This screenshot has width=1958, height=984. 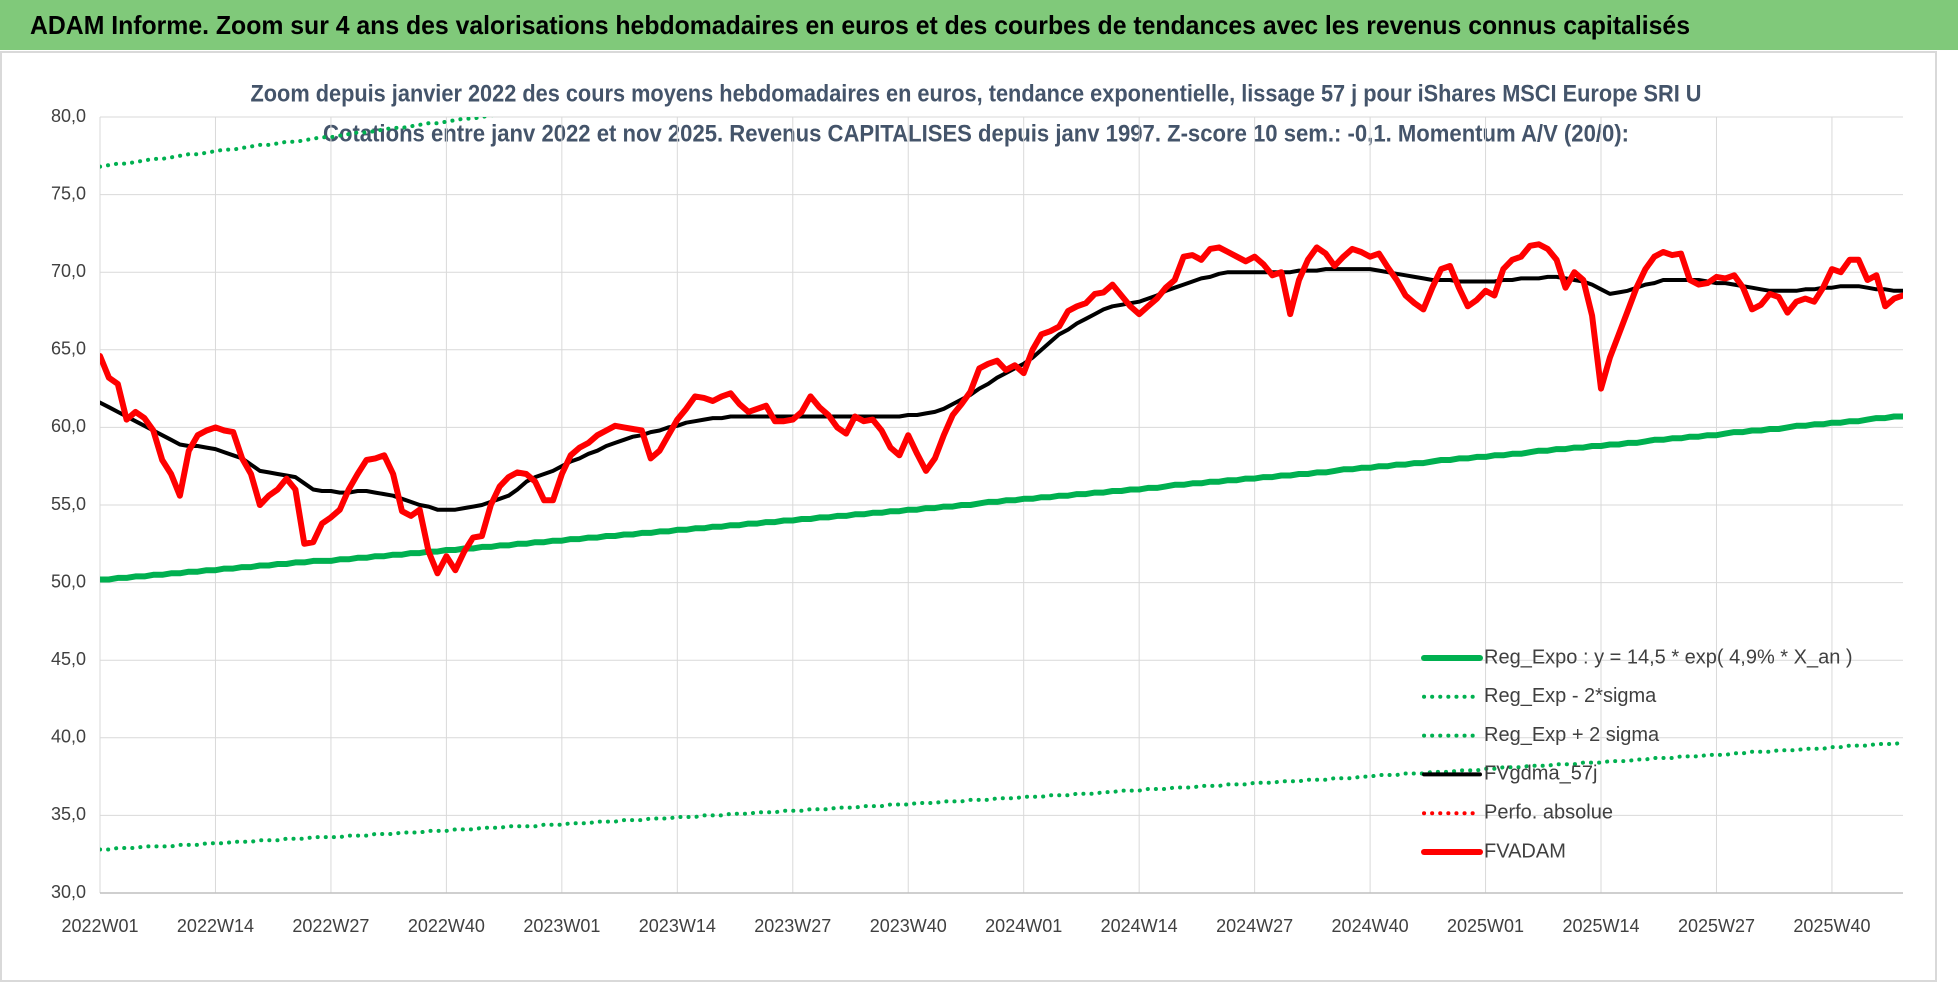 What do you see at coordinates (908, 926) in the screenshot?
I see `x-tick-label: 2023W40` at bounding box center [908, 926].